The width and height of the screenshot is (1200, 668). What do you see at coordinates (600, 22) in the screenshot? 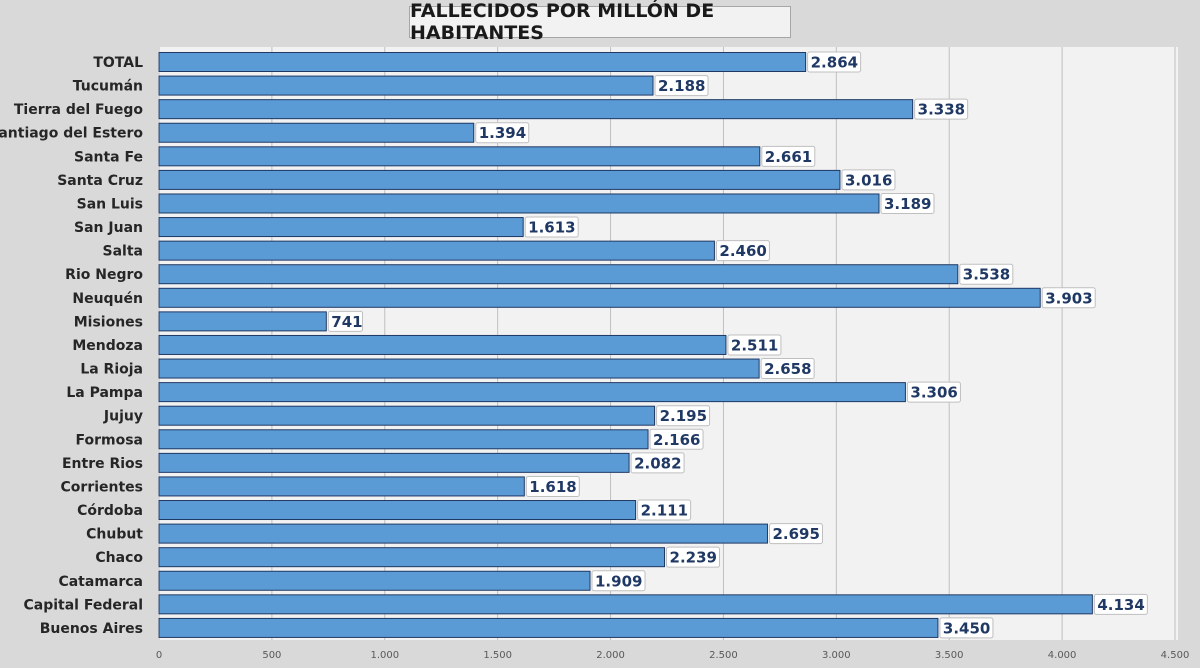
I see `chart-title: FALLECIDOS POR MILLÓN DE HABITANTES` at bounding box center [600, 22].